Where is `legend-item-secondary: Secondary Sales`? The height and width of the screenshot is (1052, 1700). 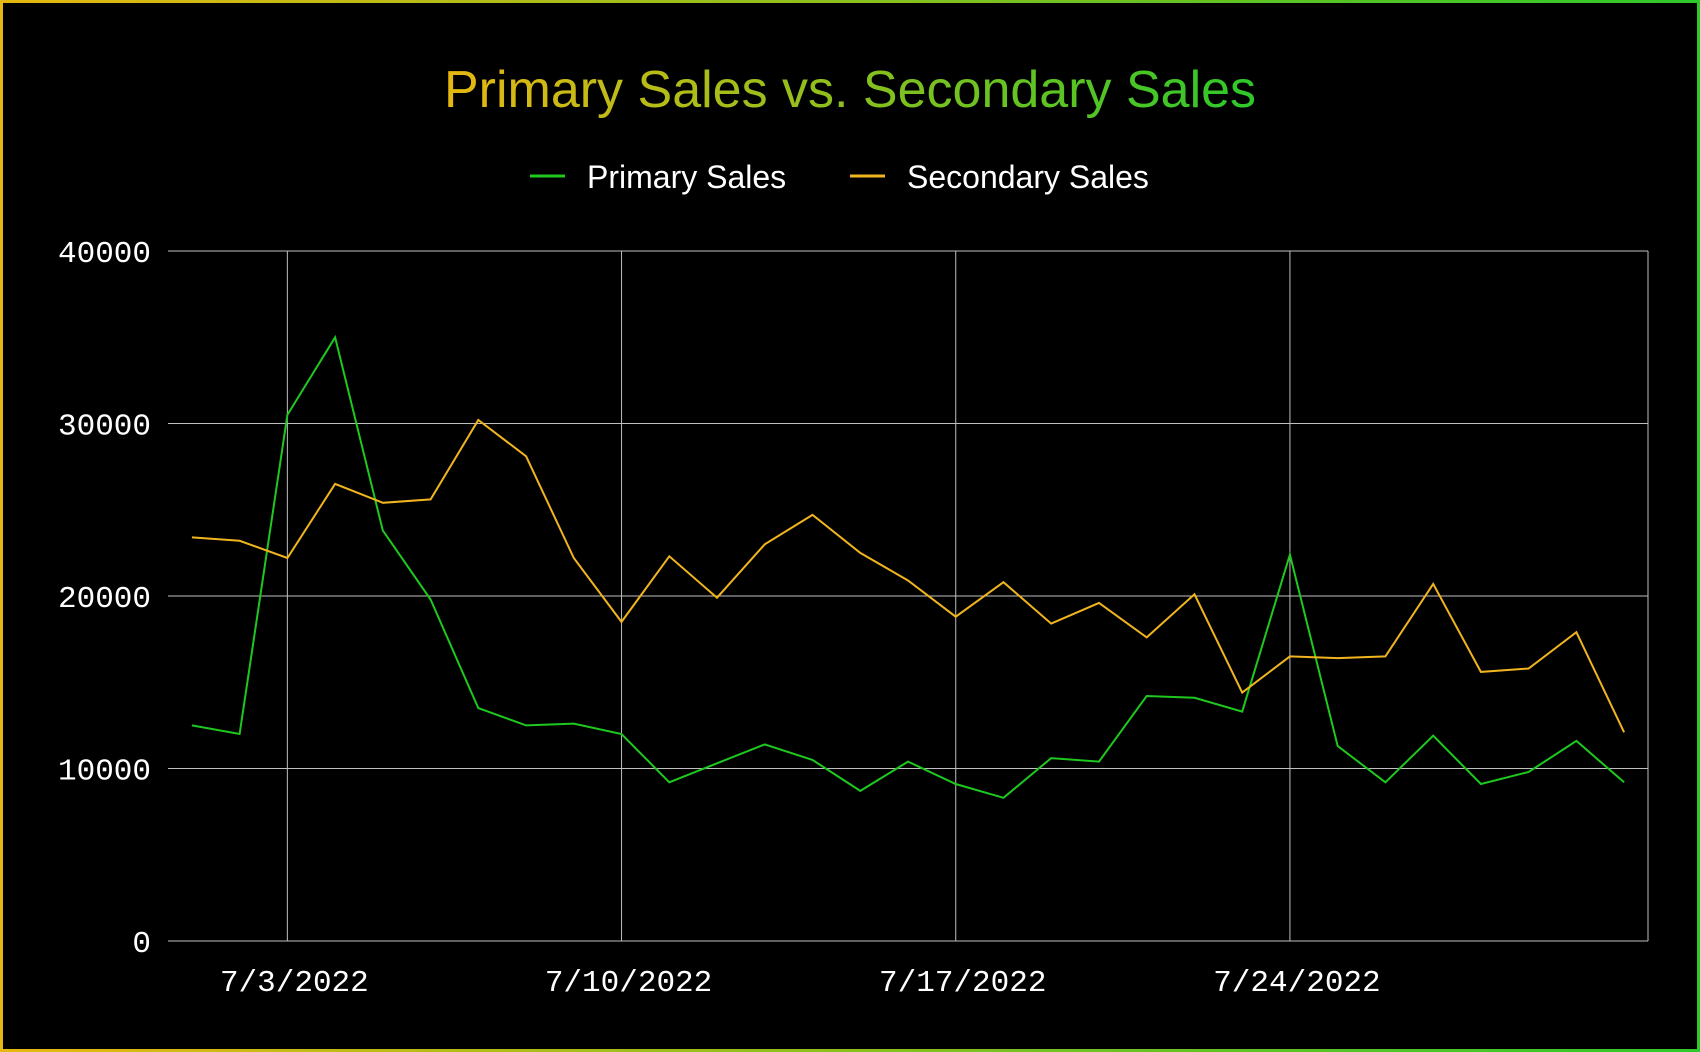 legend-item-secondary: Secondary Sales is located at coordinates (999, 177).